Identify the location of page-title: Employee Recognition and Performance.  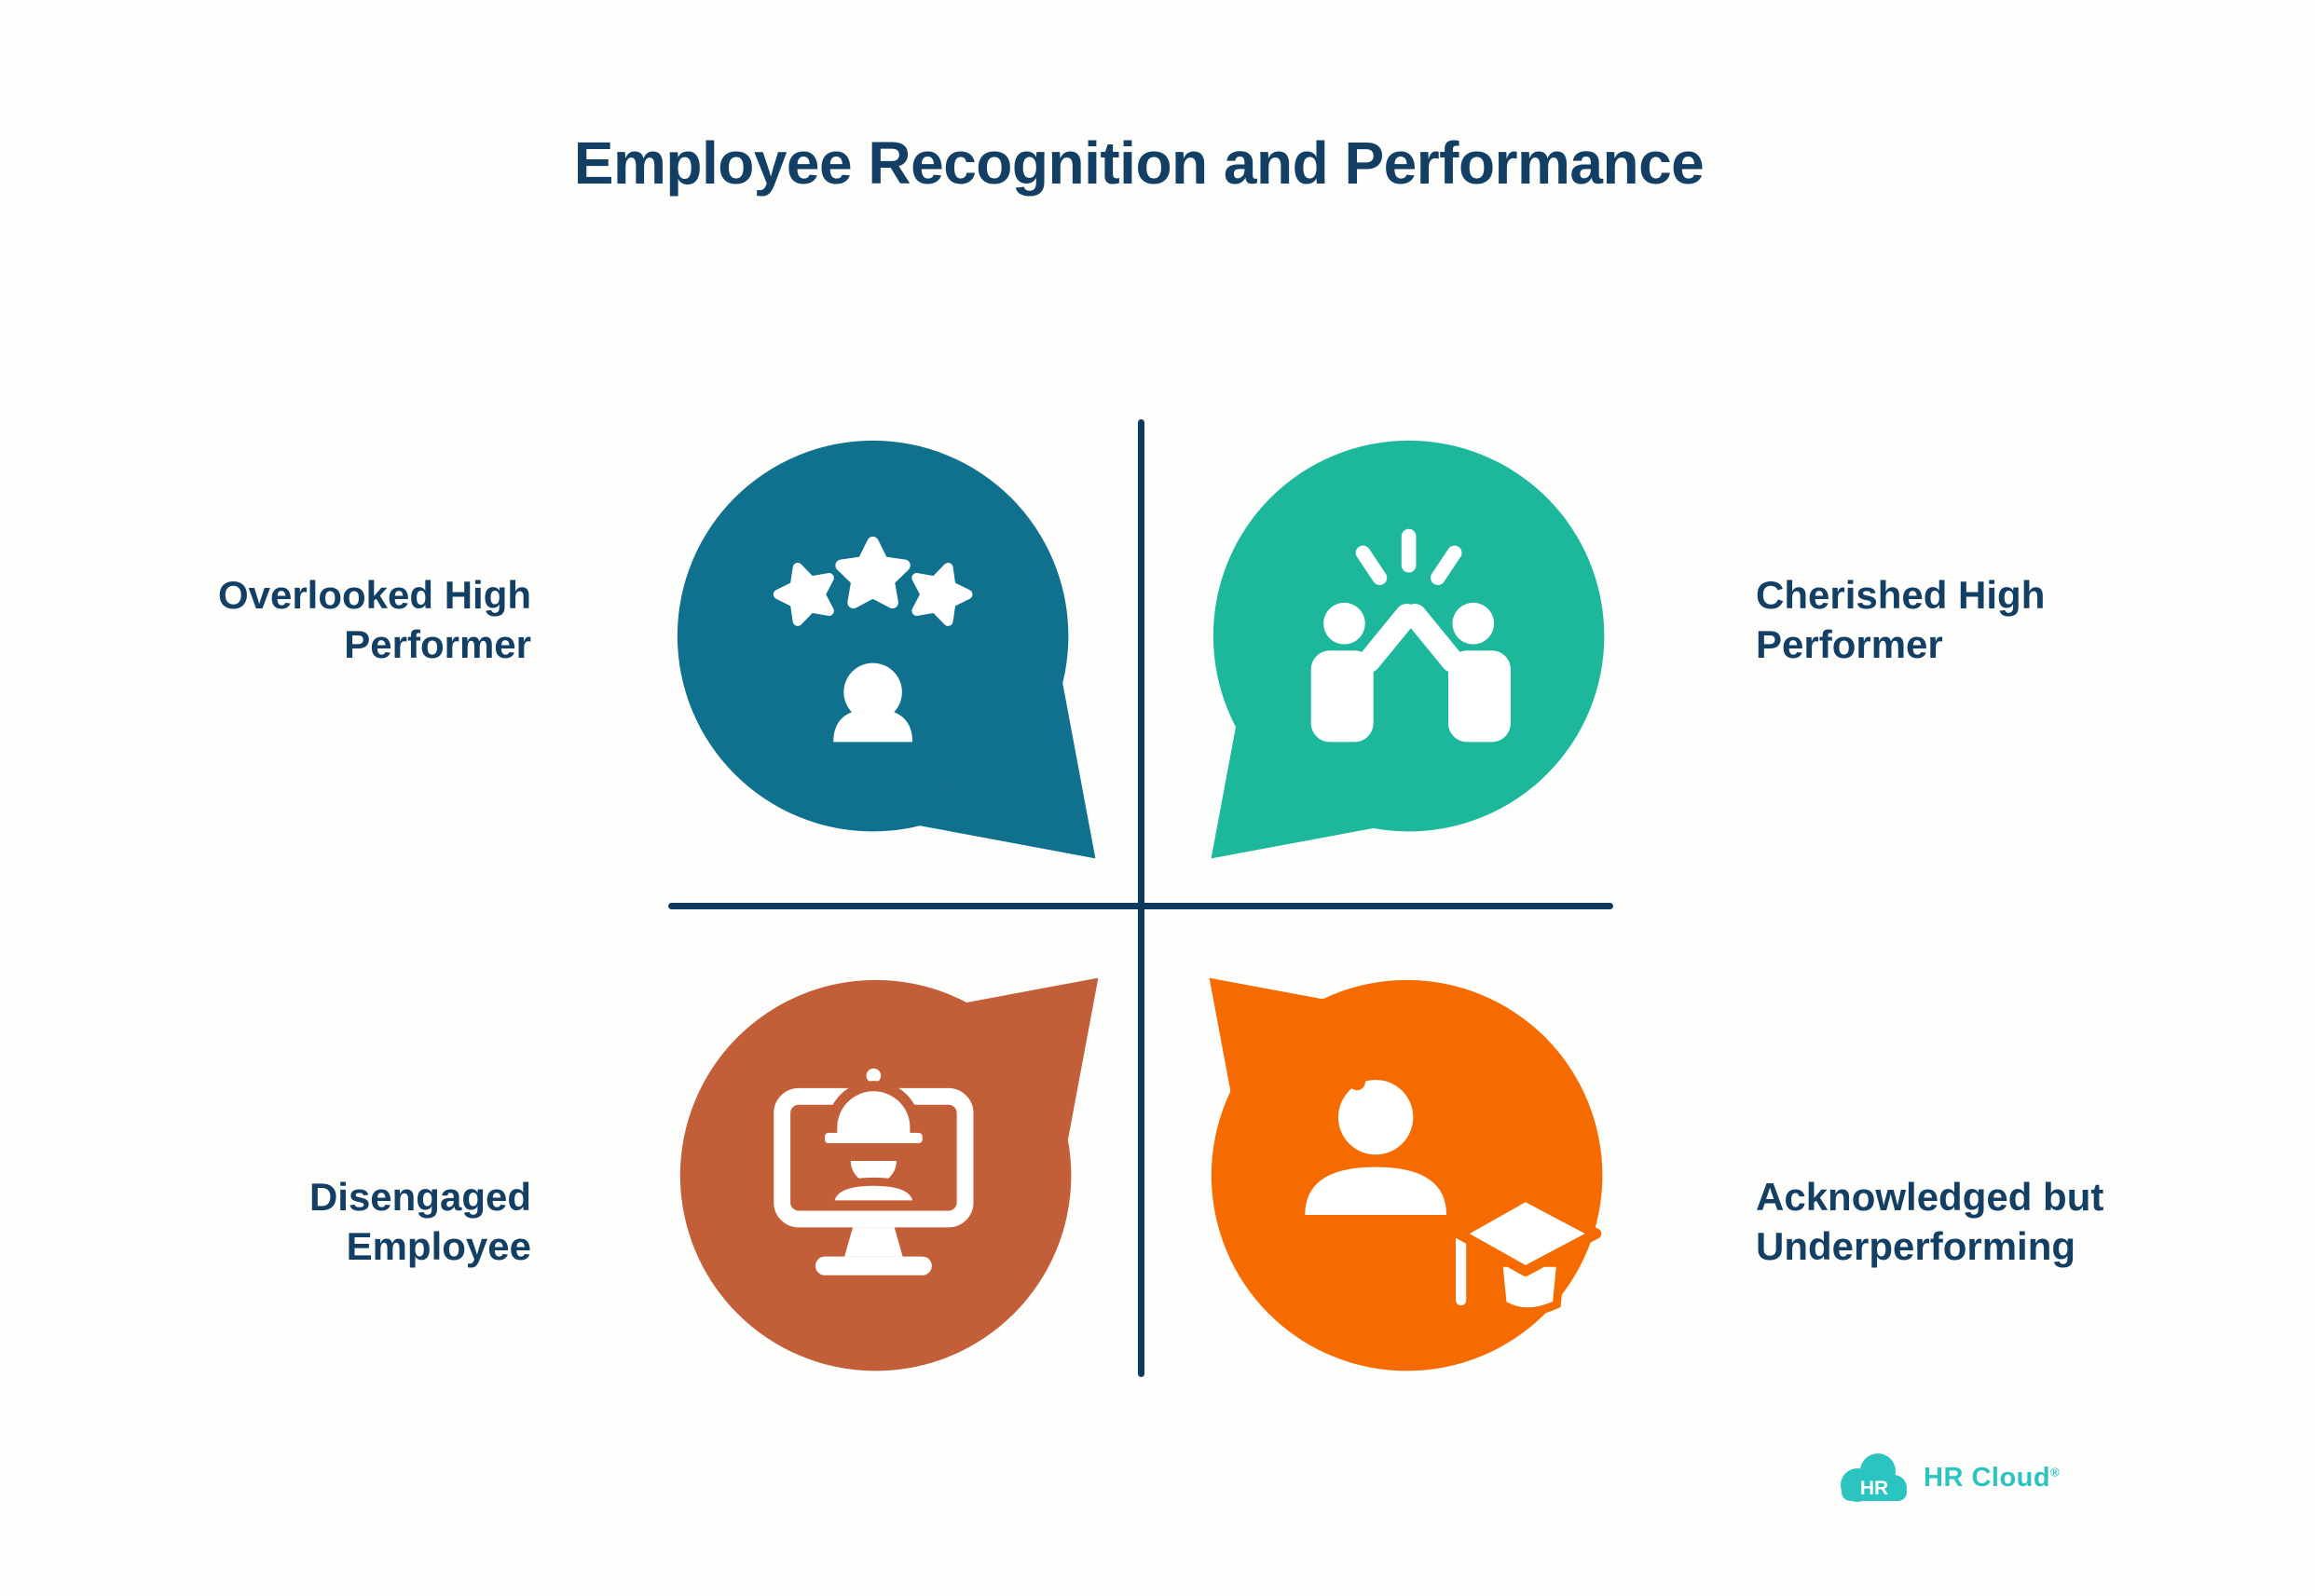
(1139, 163).